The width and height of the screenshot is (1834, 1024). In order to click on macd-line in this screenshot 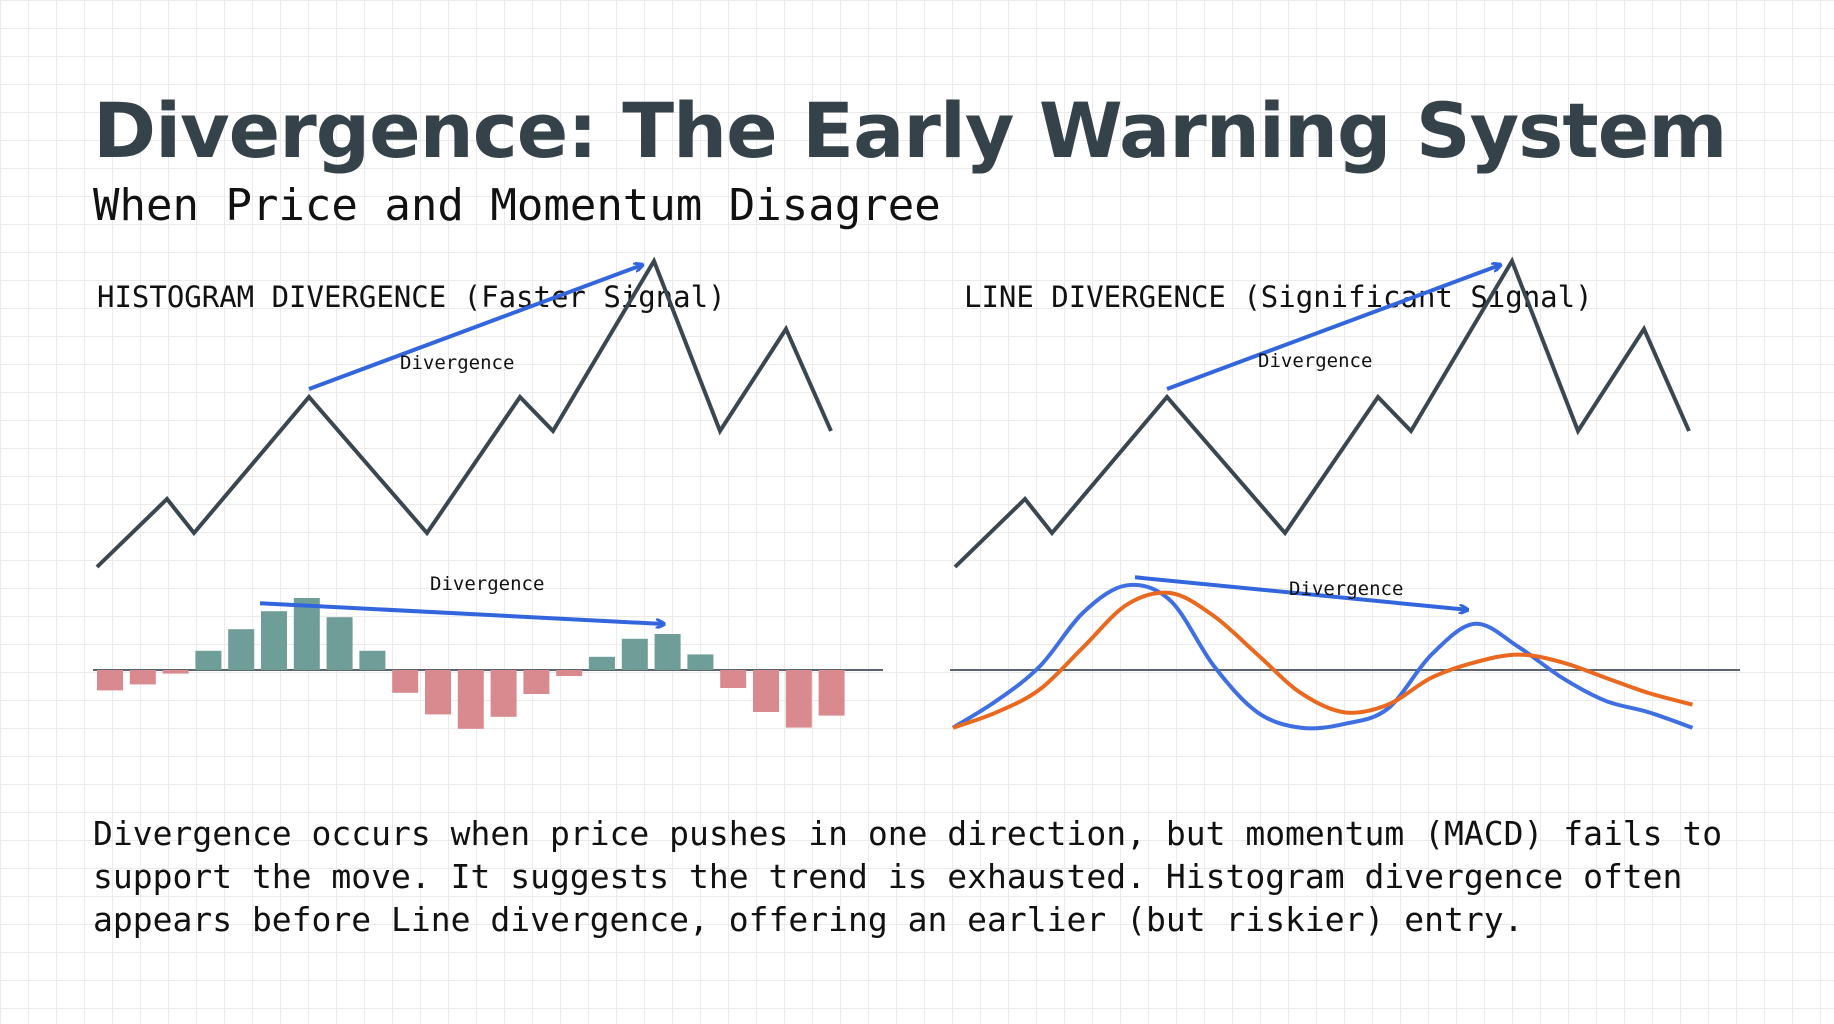, I will do `click(1322, 656)`.